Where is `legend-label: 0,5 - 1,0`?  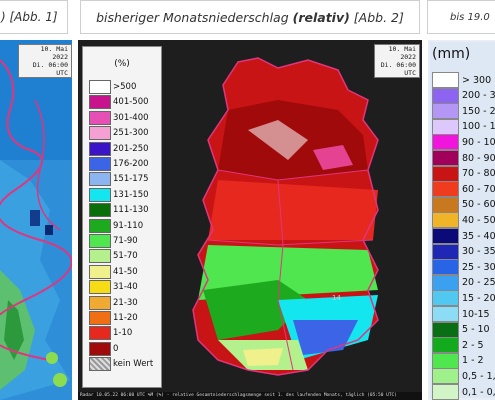
legend-label: 0,5 - 1,0 is located at coordinates (478, 376).